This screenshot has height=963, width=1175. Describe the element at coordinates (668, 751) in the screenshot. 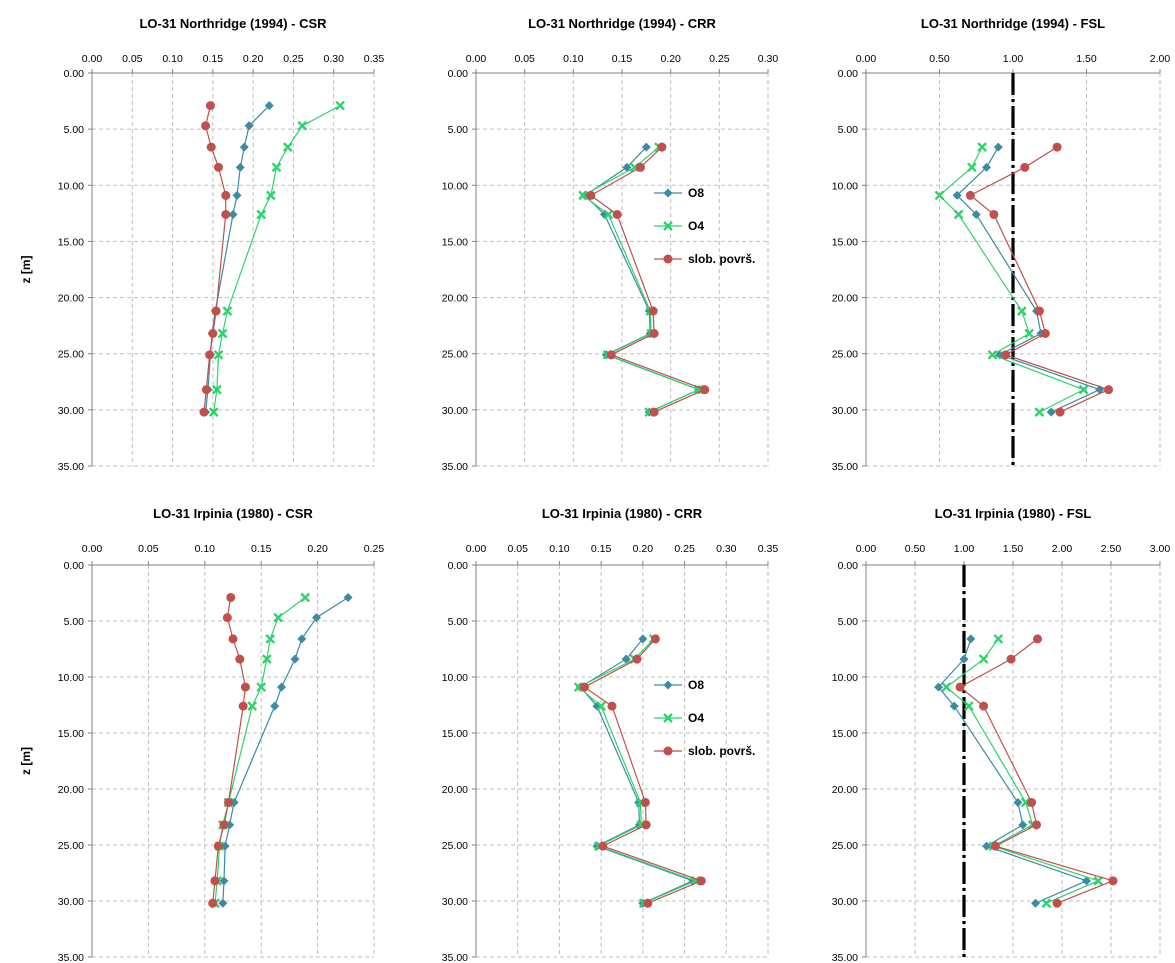

I see `legend-marker-slob` at that location.